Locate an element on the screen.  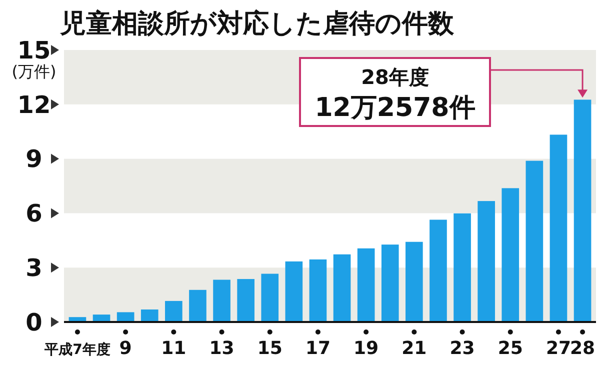
y-tick-label: 15 is located at coordinates (34, 50).